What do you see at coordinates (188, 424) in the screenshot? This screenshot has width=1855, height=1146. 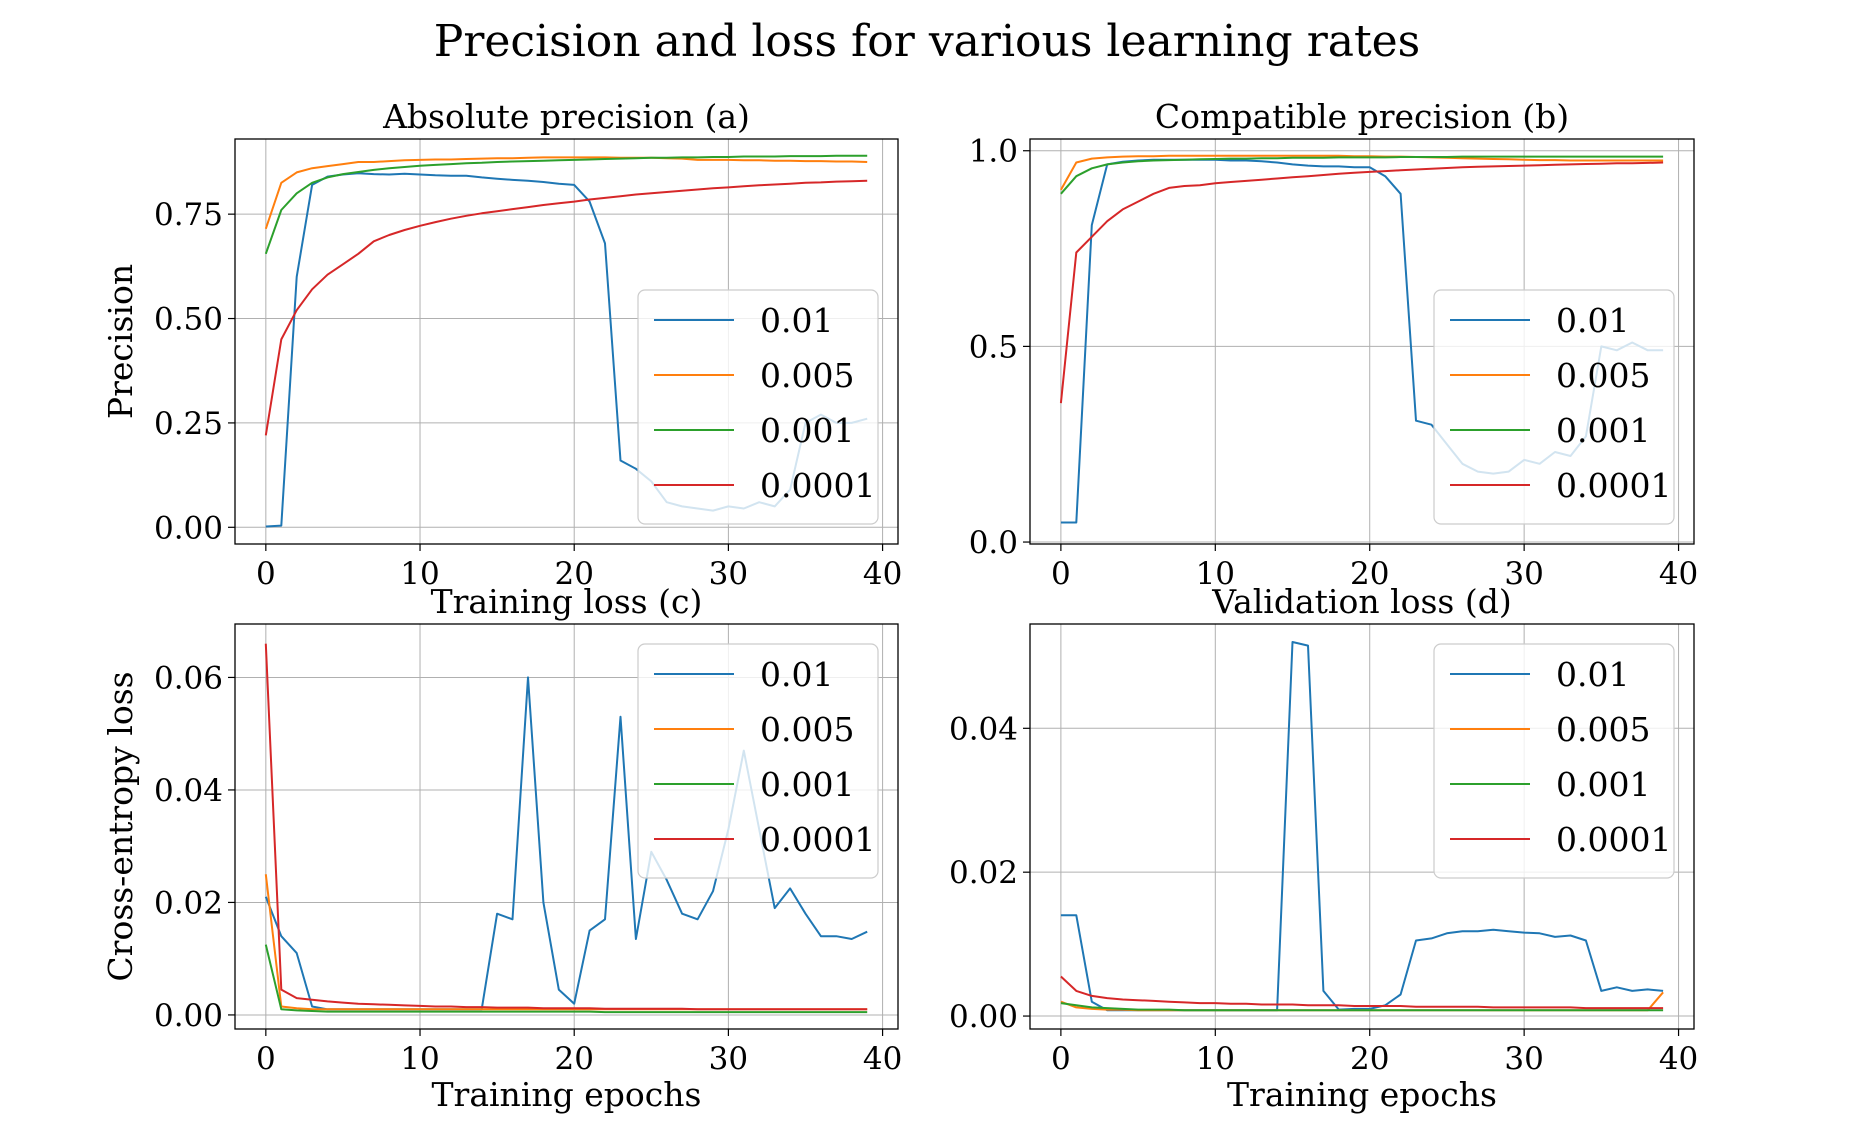 I see `y-tick-label: 0.25` at bounding box center [188, 424].